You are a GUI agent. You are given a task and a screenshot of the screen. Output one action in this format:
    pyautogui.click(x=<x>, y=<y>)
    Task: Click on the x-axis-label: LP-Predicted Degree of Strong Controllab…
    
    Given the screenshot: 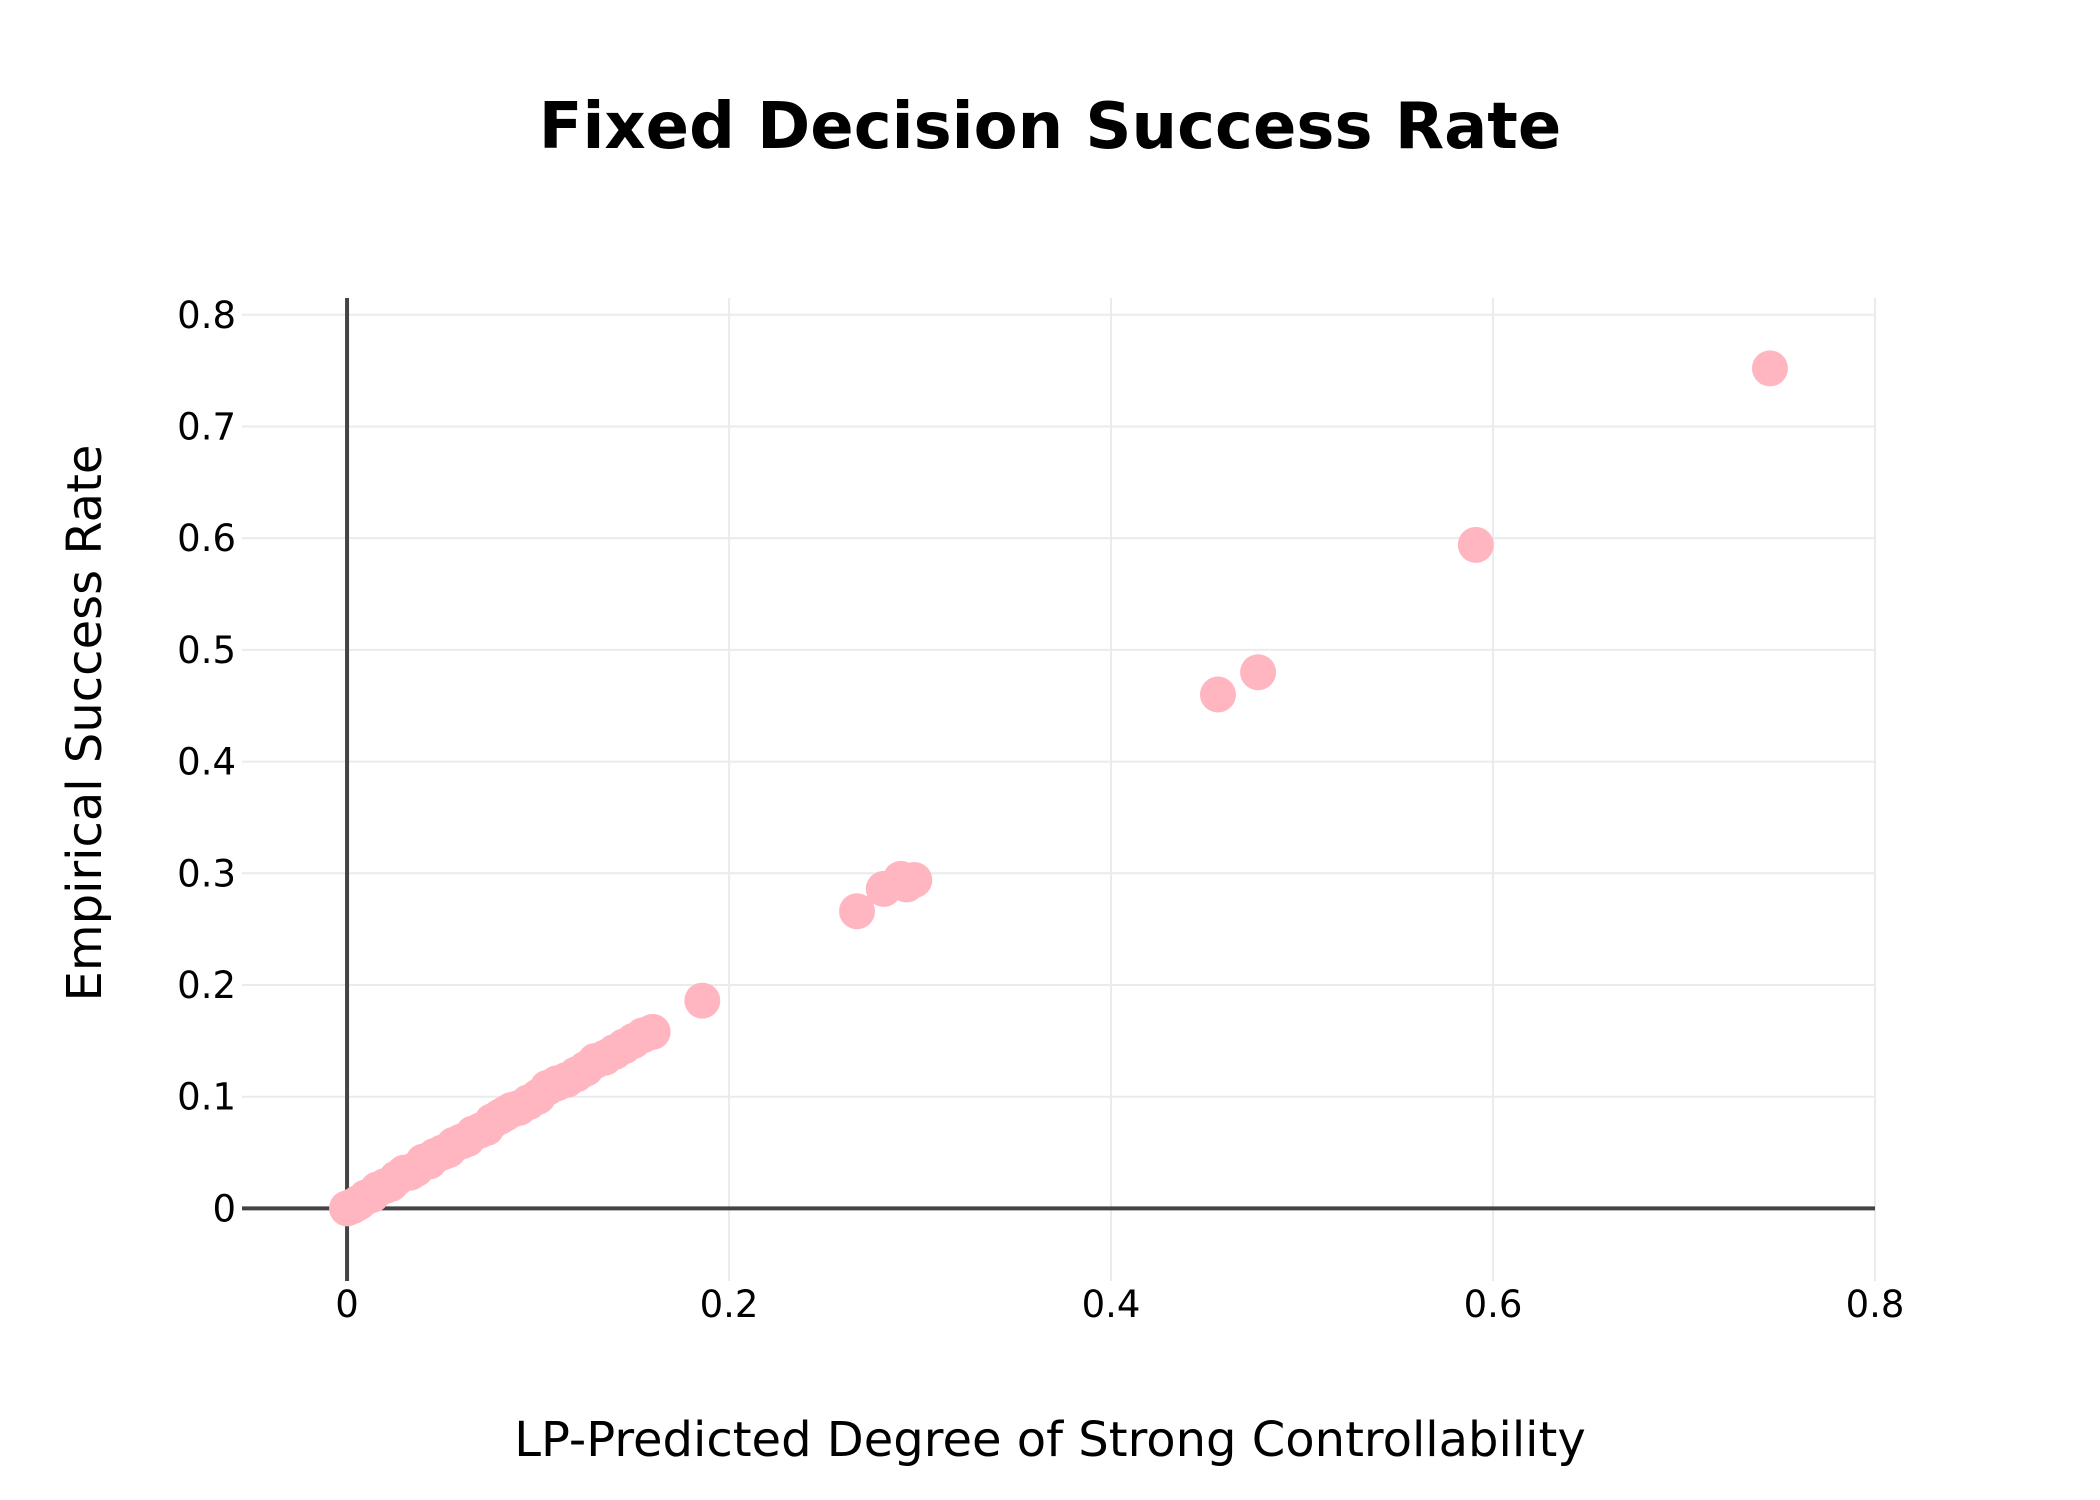 What is the action you would take?
    pyautogui.click(x=1049, y=1440)
    